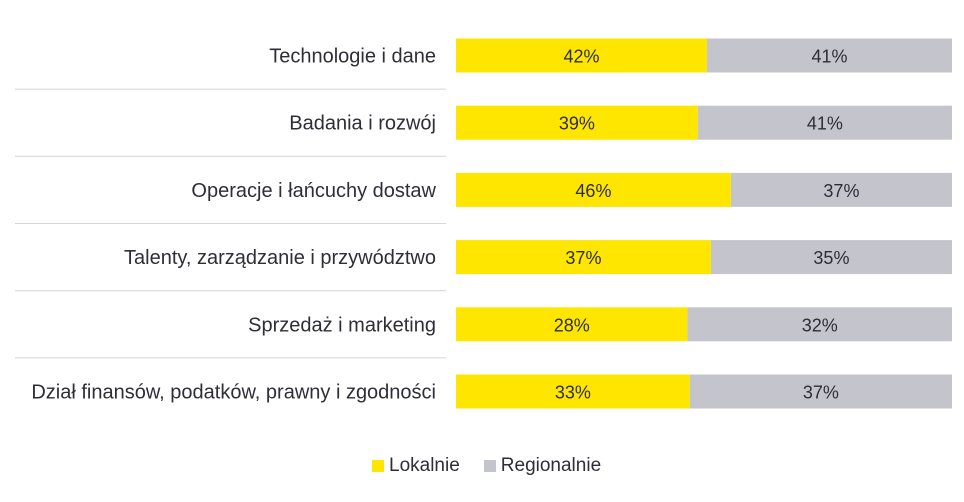  I want to click on data-label: 42%, so click(581, 57).